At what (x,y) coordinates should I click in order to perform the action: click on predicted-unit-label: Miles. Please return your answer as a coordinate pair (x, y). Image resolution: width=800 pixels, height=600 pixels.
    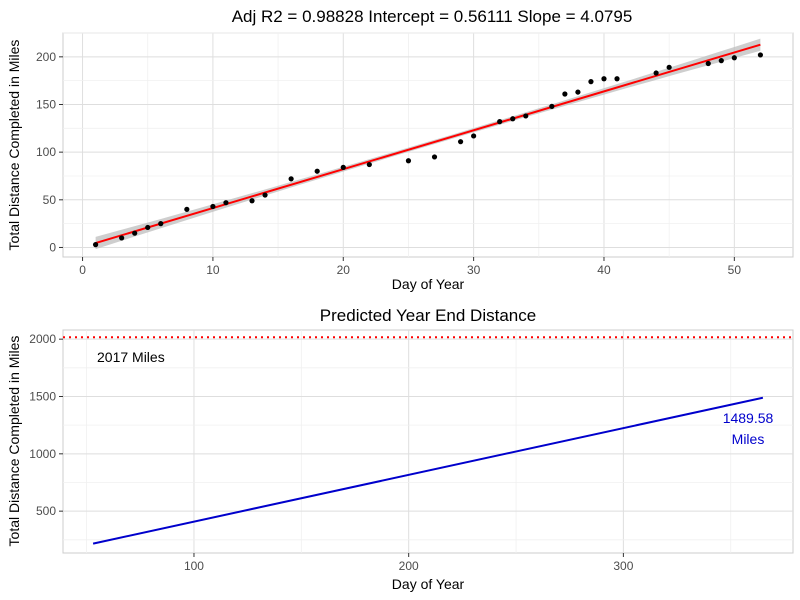
    Looking at the image, I should click on (748, 439).